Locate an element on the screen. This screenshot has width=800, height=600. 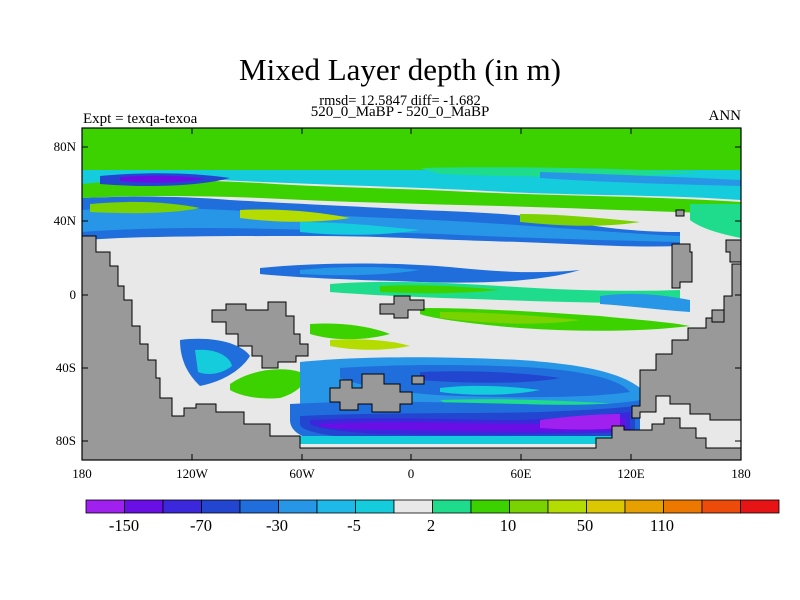
lat-label: 80S is located at coordinates (65, 440).